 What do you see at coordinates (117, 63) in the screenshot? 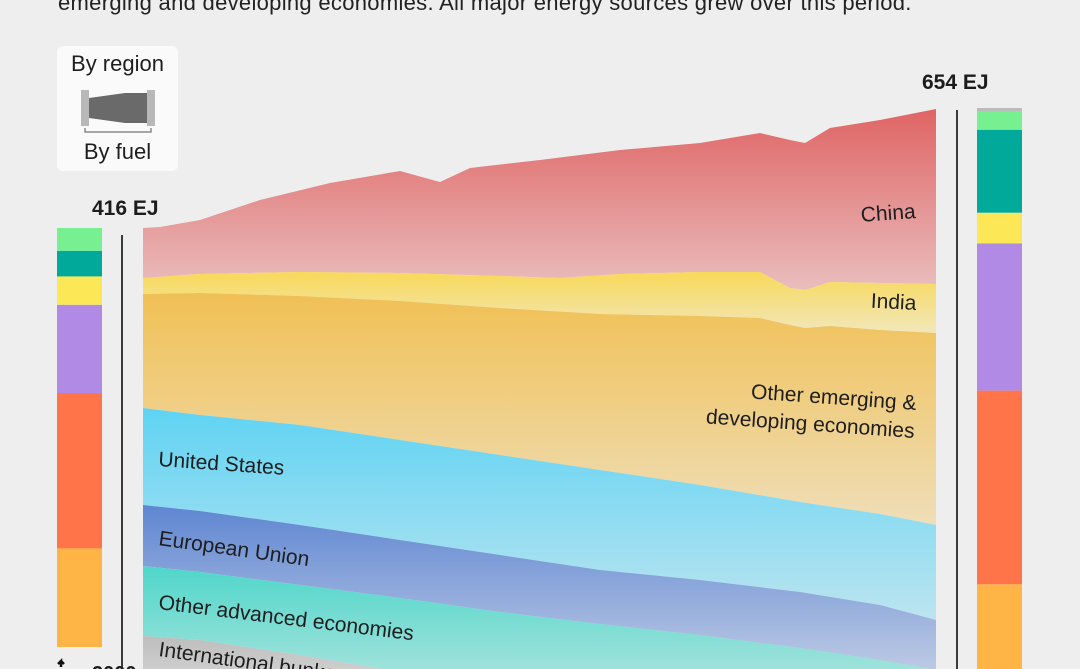
I see `by-region-option: By region` at bounding box center [117, 63].